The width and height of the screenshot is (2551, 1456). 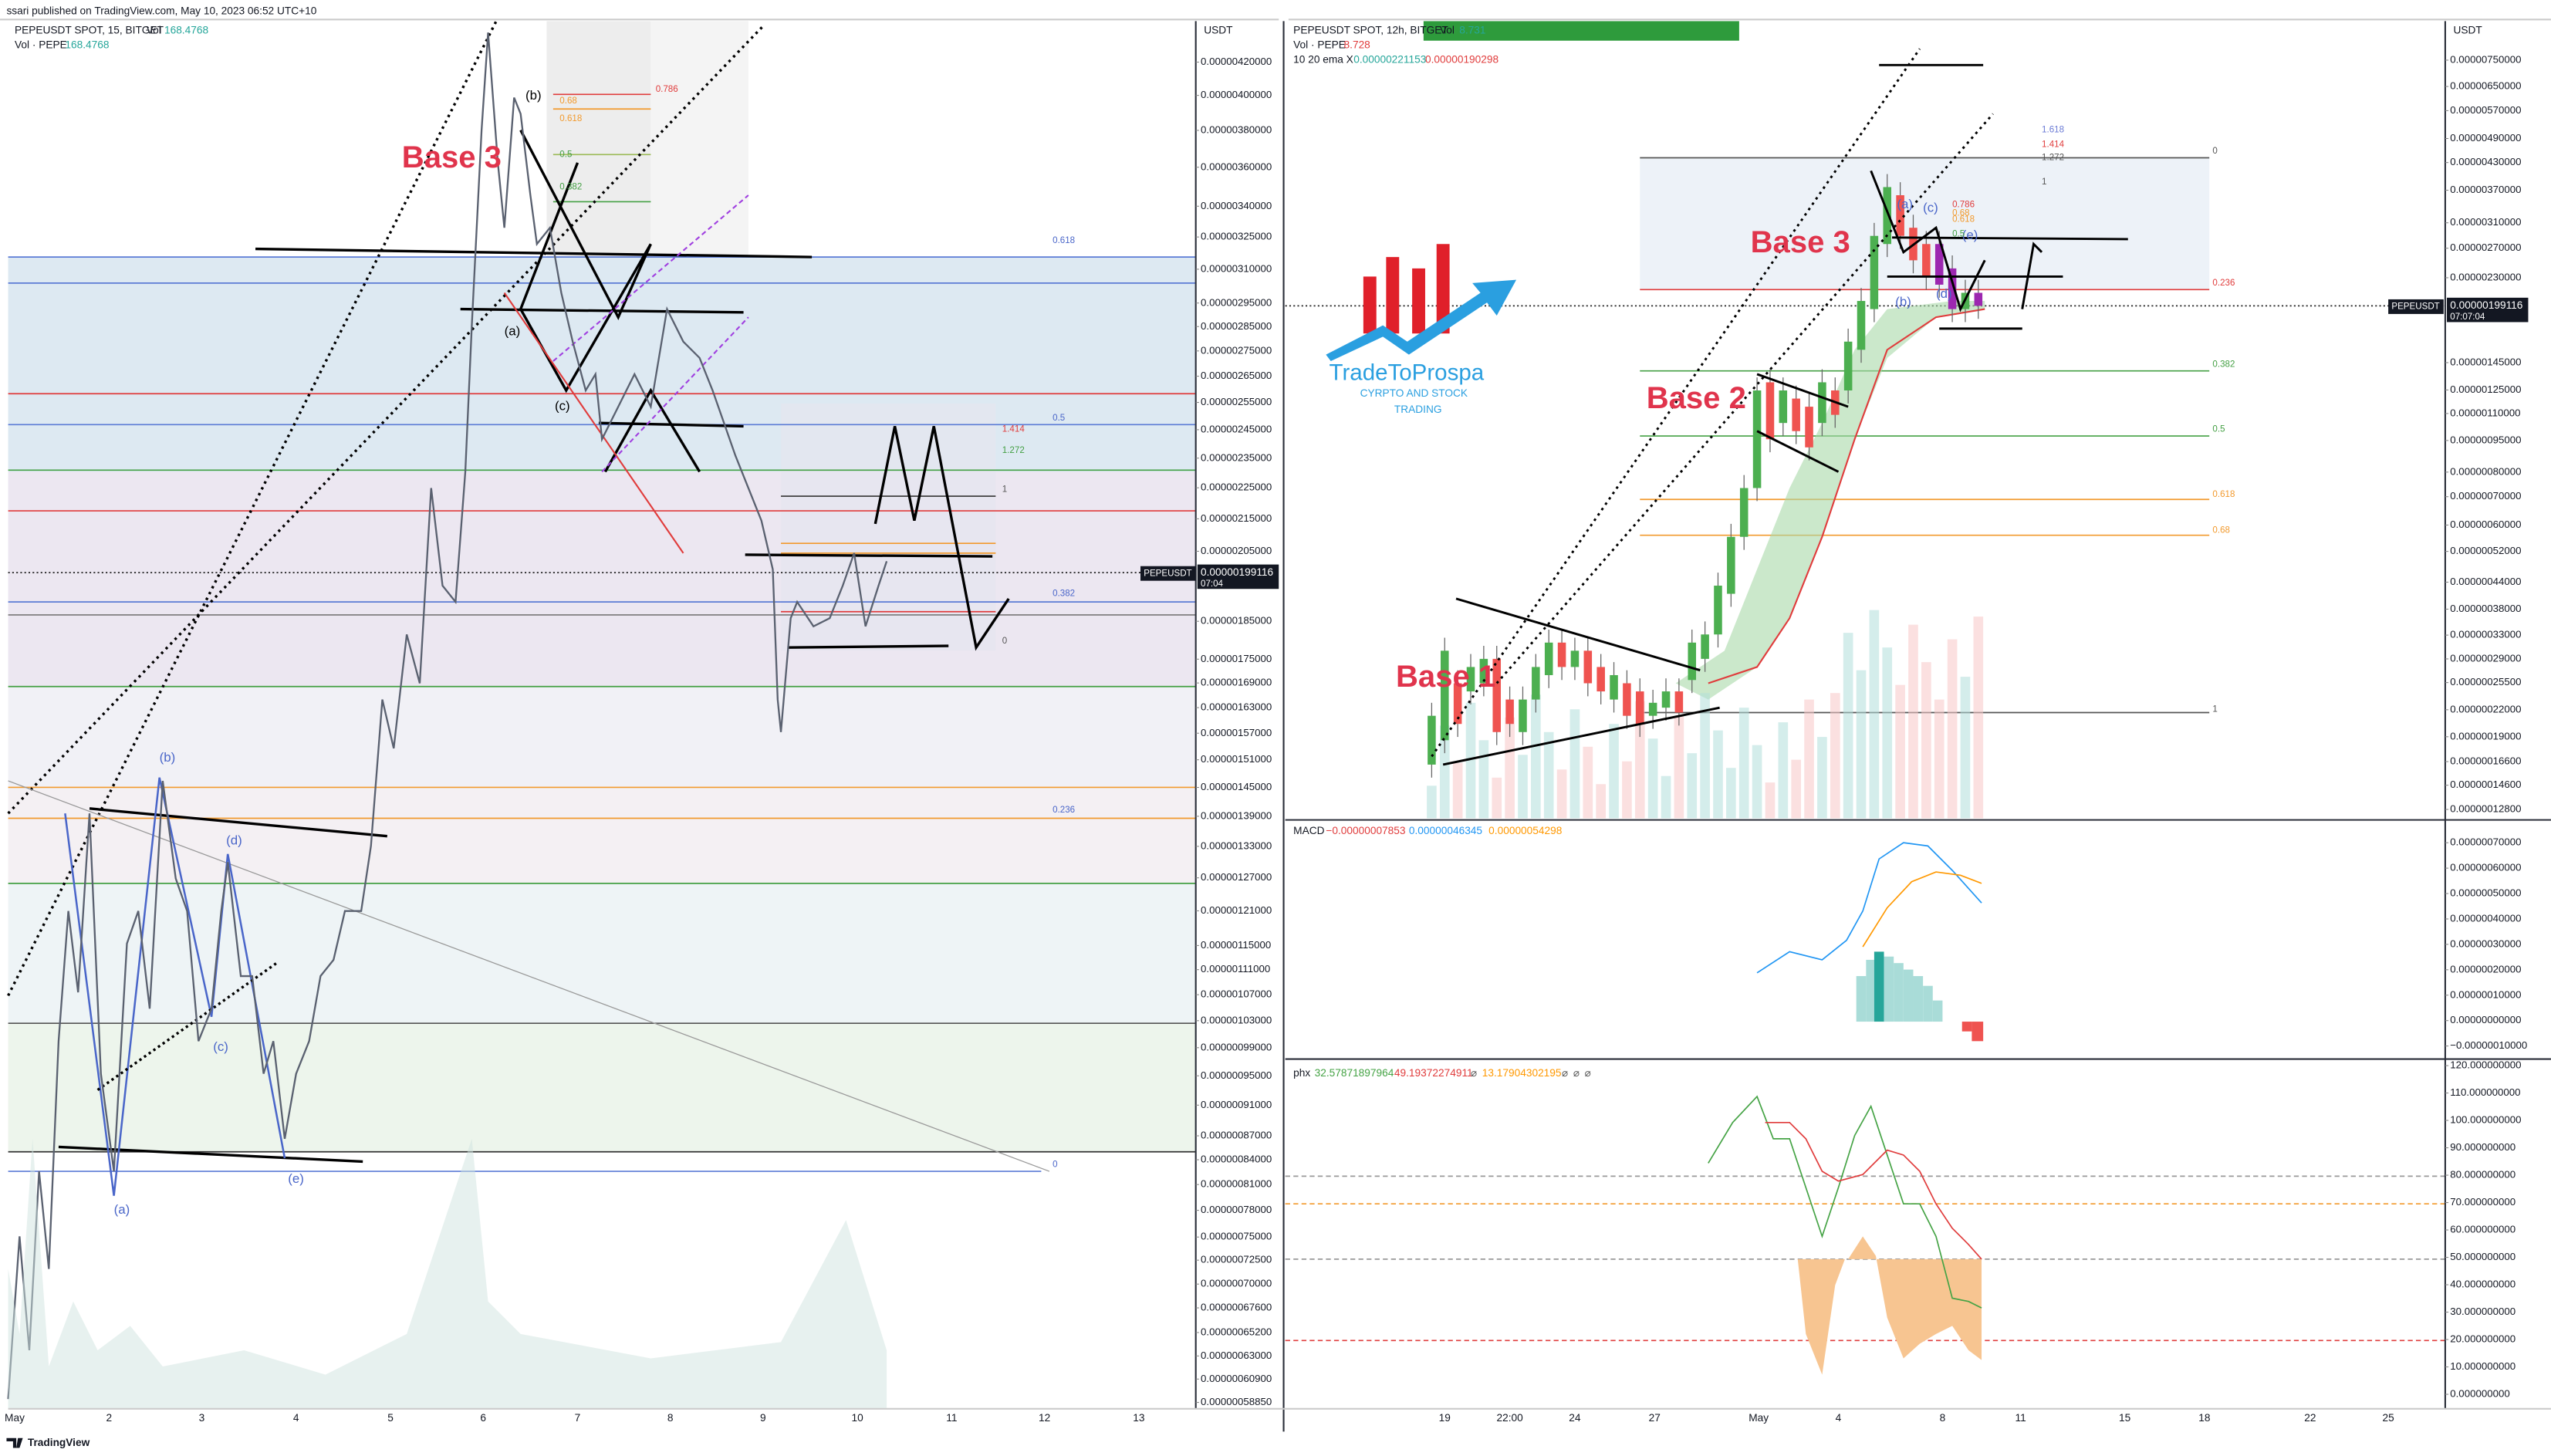 What do you see at coordinates (1236, 94) in the screenshot?
I see `y-tick-label: 0.00000400000` at bounding box center [1236, 94].